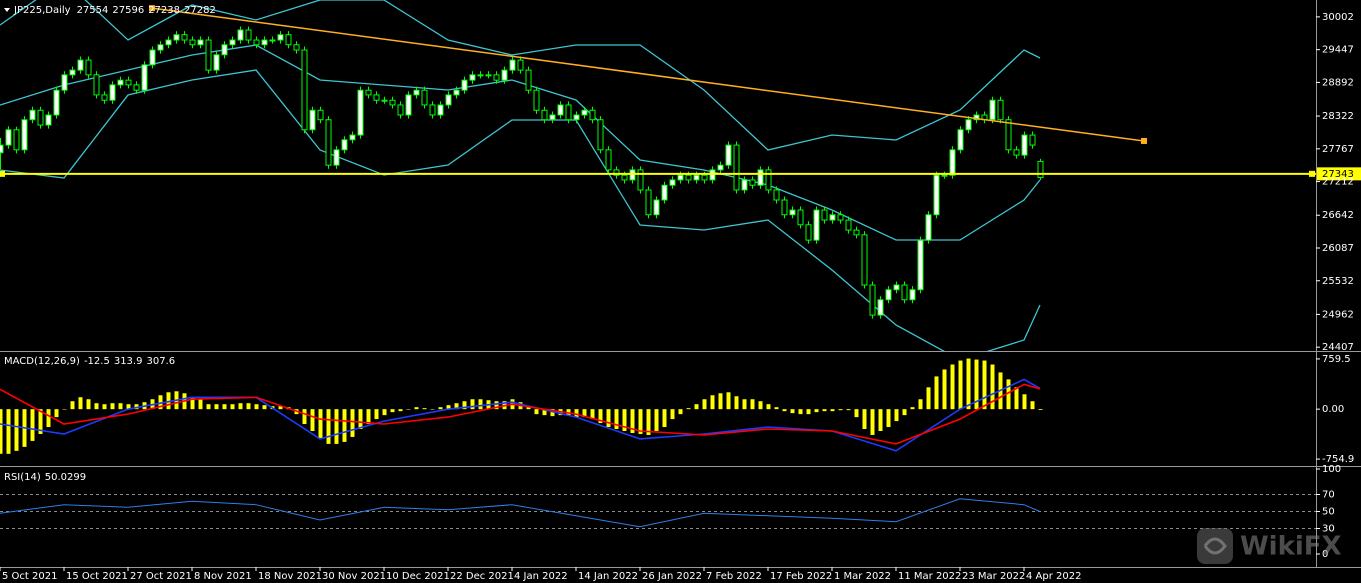  Describe the element at coordinates (1338, 149) in the screenshot. I see `y-tick-label: 27767` at that location.